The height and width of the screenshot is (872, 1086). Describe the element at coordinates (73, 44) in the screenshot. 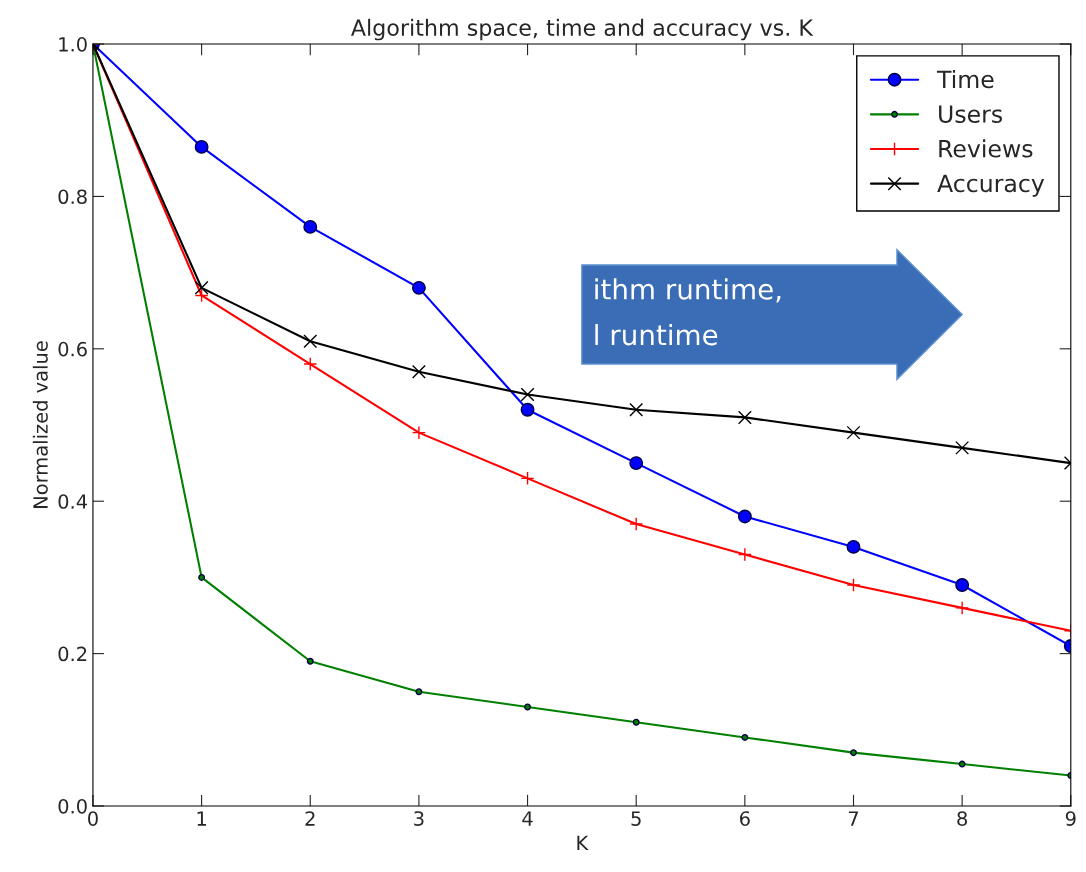

I see `y-tick-label: 1.0` at that location.